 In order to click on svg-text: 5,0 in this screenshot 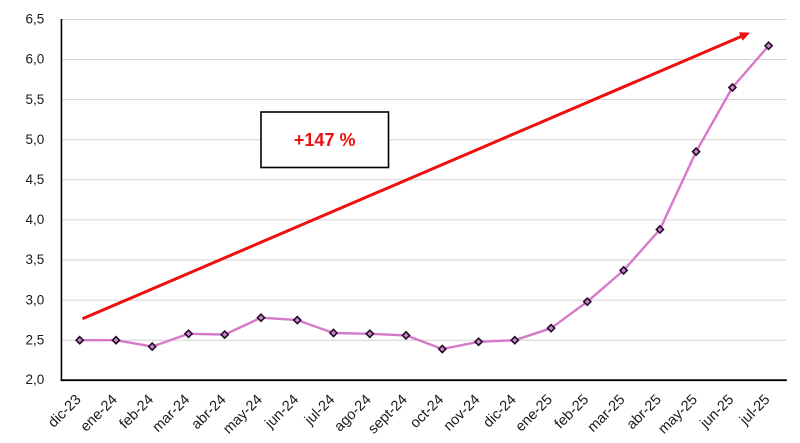, I will do `click(35, 139)`.